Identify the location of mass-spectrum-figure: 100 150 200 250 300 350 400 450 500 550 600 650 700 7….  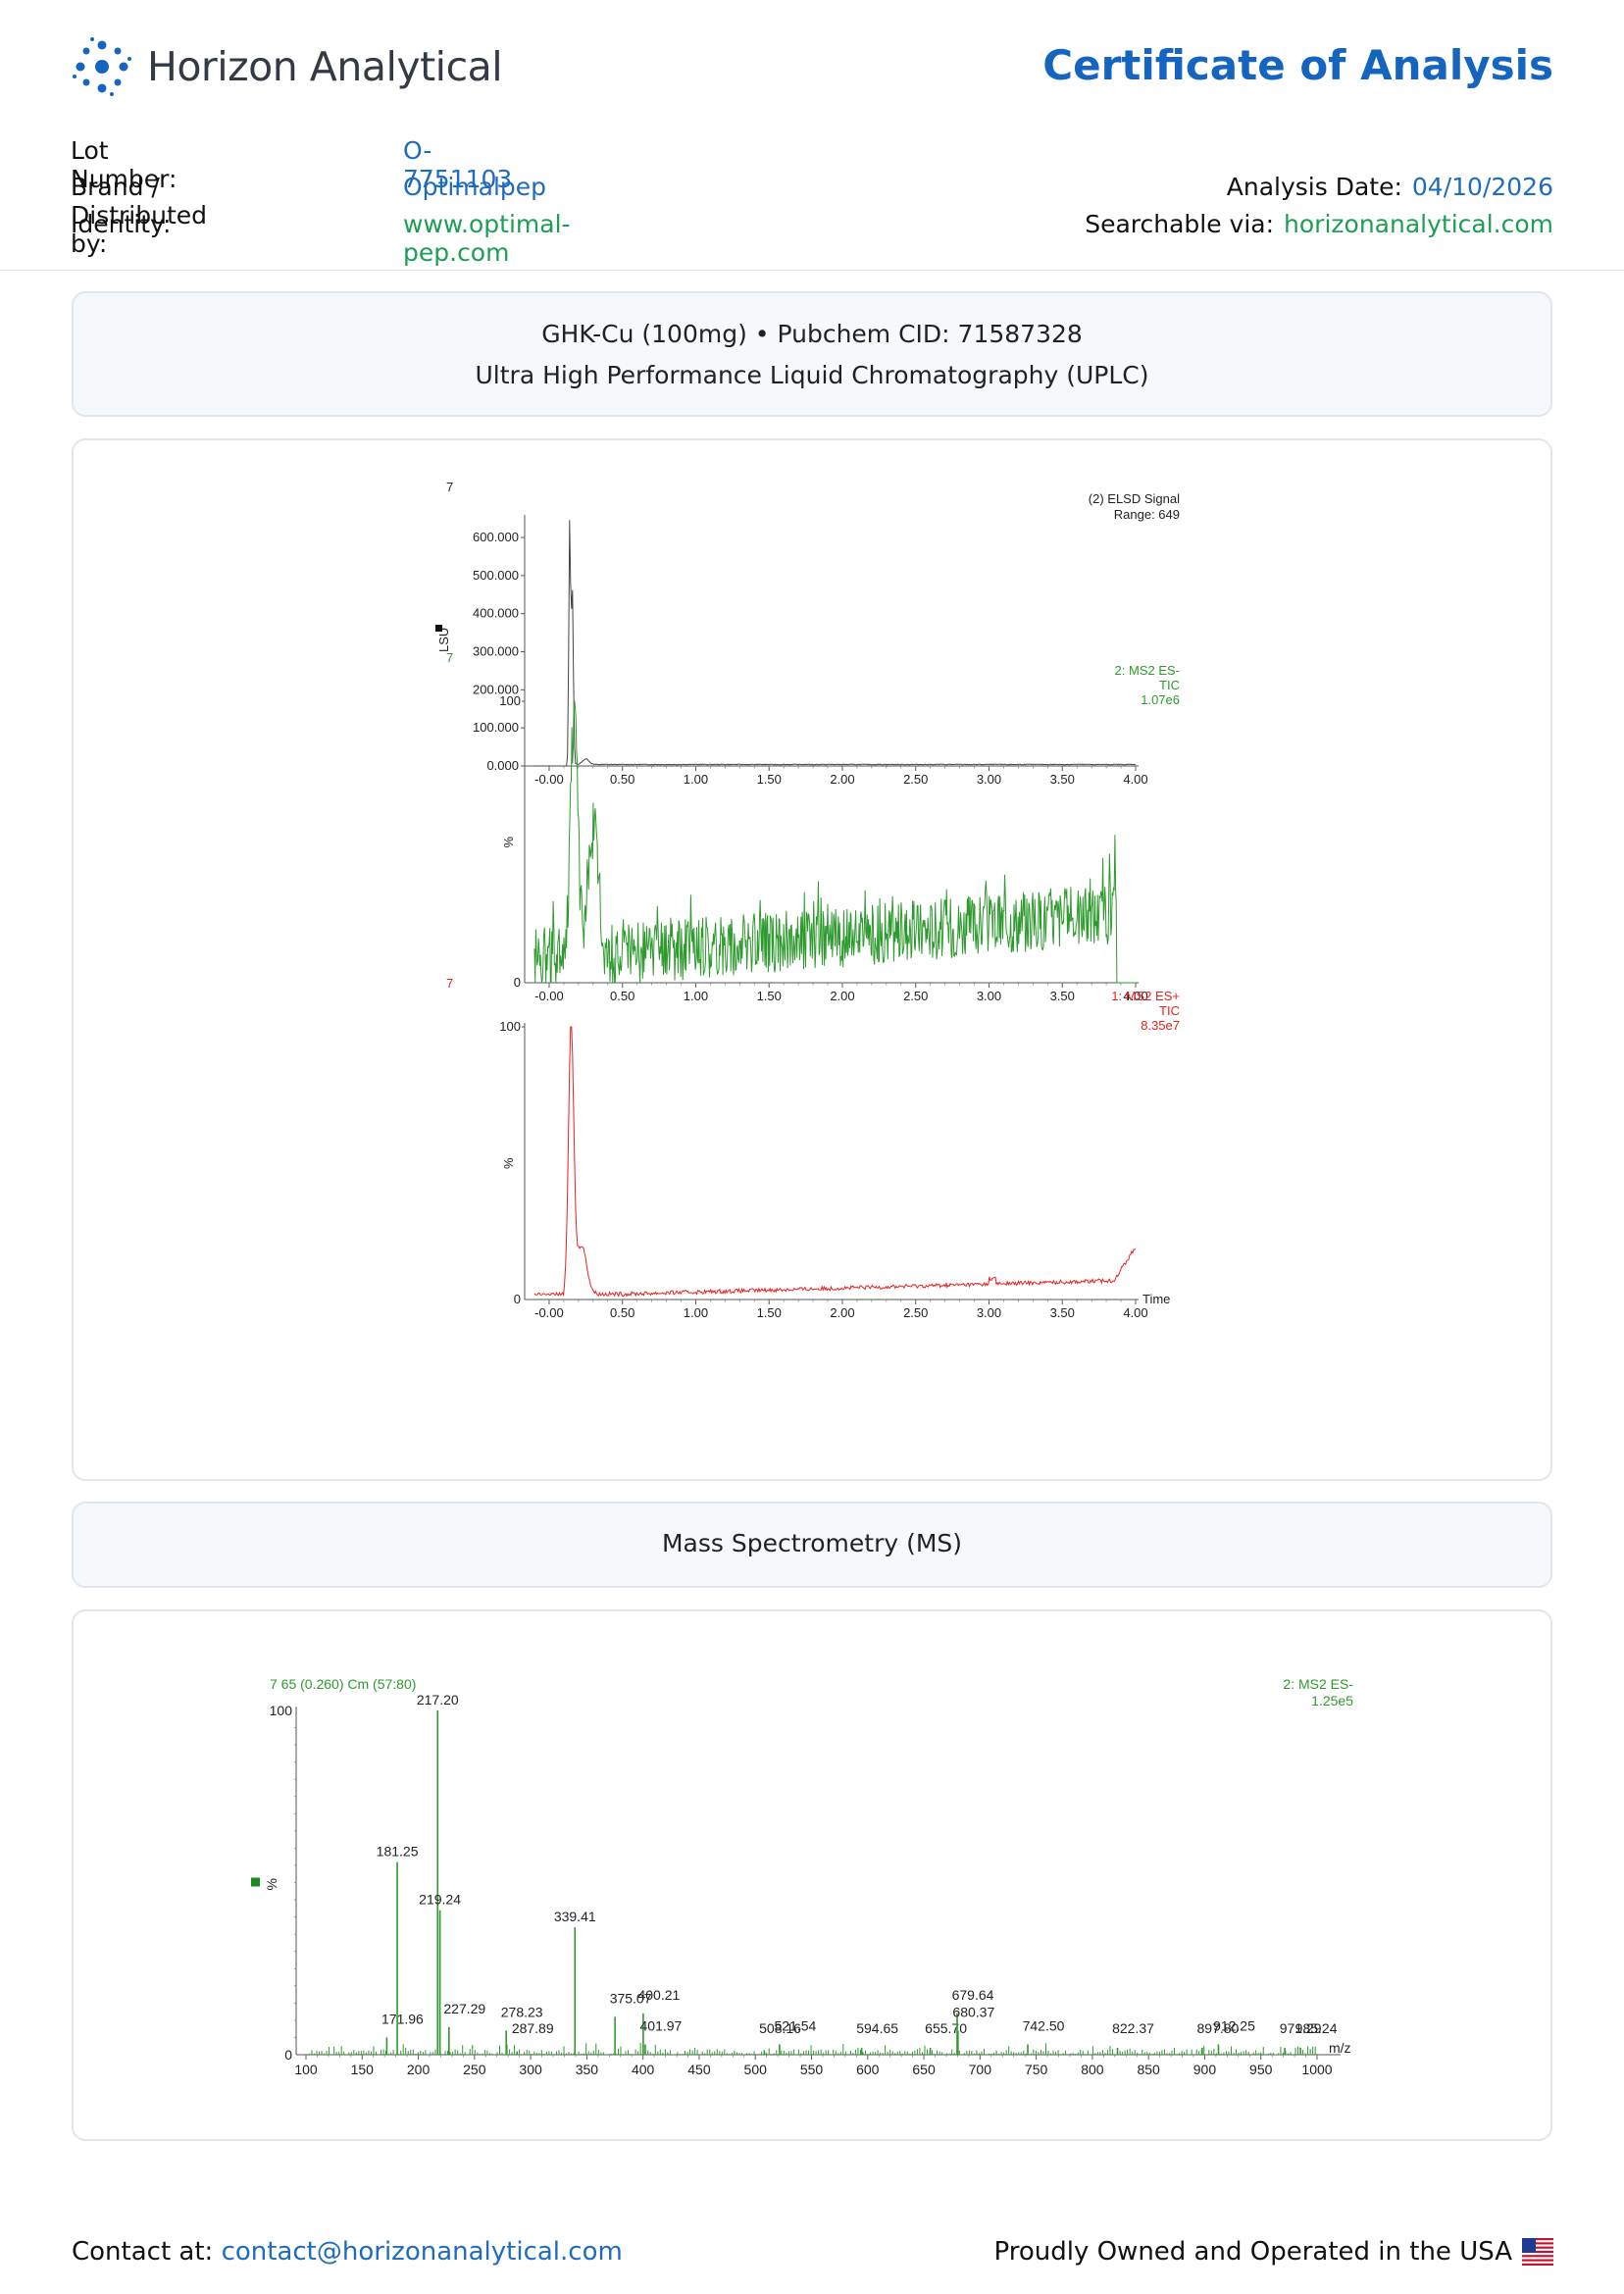
(802, 1876).